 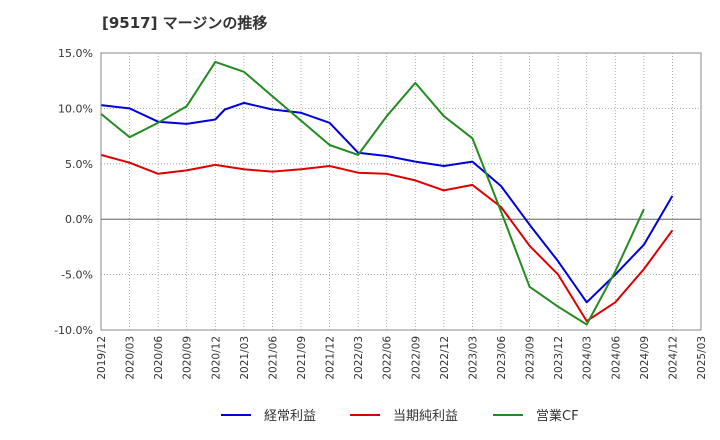 What do you see at coordinates (702, 358) in the screenshot?
I see `x-tick-label: 2025/03` at bounding box center [702, 358].